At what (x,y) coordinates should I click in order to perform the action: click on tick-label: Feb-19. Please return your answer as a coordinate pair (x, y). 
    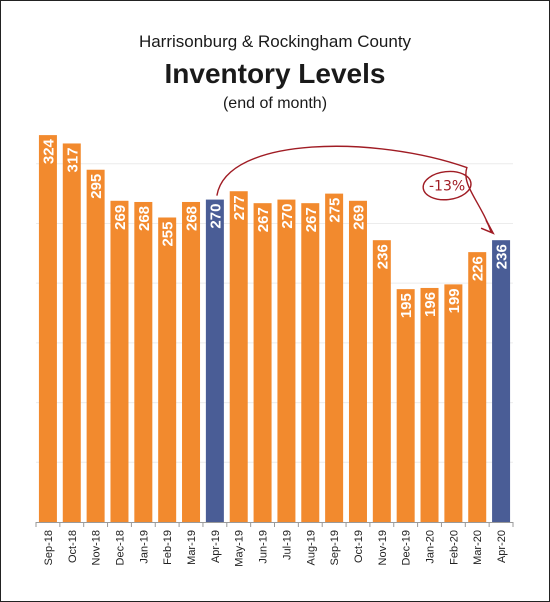
    Looking at the image, I should click on (168, 547).